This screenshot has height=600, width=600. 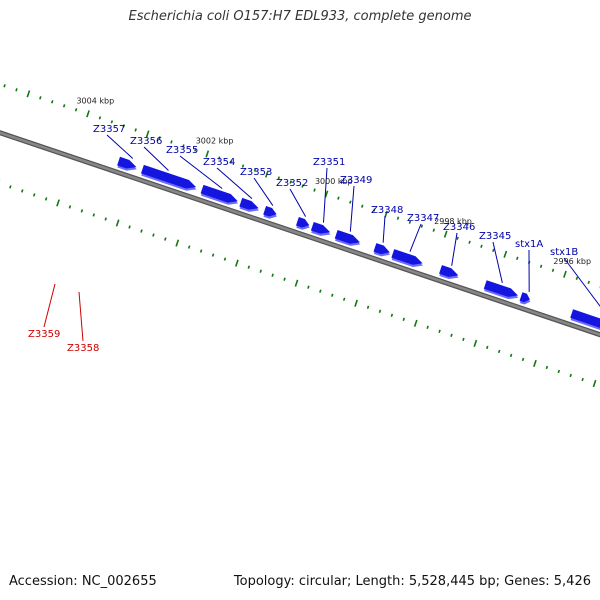 What do you see at coordinates (449, 273) in the screenshot?
I see `gene-arrow-z3346` at bounding box center [449, 273].